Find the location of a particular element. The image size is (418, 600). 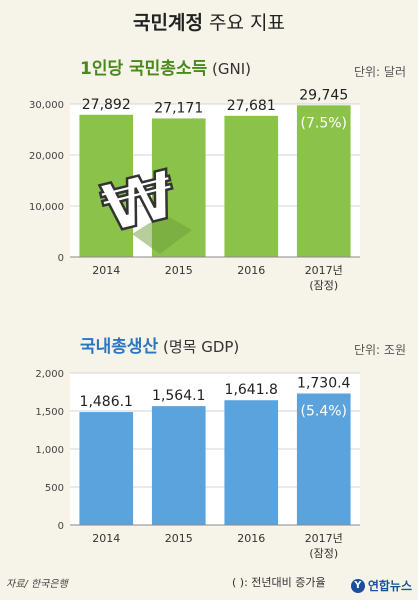

title-rest: 주요 지표 is located at coordinates (243, 23).